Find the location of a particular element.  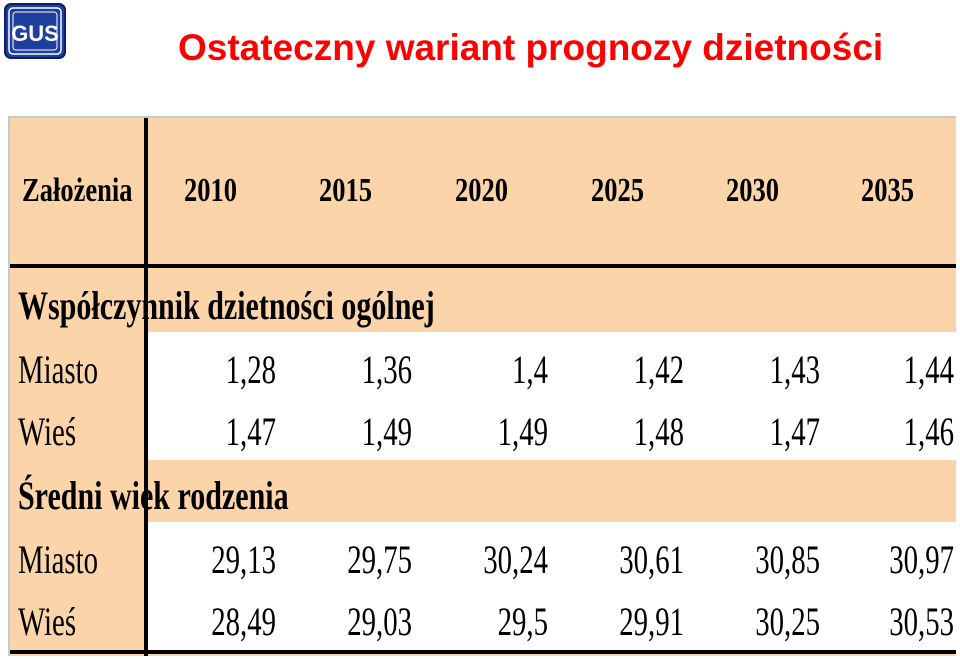

year-header: 2020 is located at coordinates (482, 190).